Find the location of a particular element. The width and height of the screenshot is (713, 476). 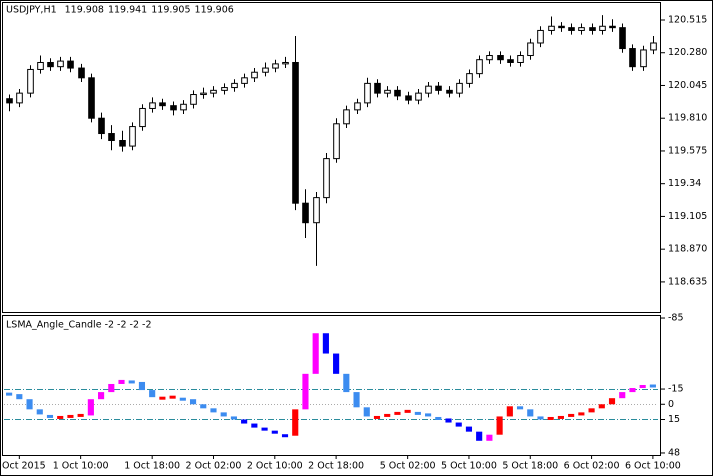

x-tick-label: 2 Oct 10:00 is located at coordinates (275, 466).